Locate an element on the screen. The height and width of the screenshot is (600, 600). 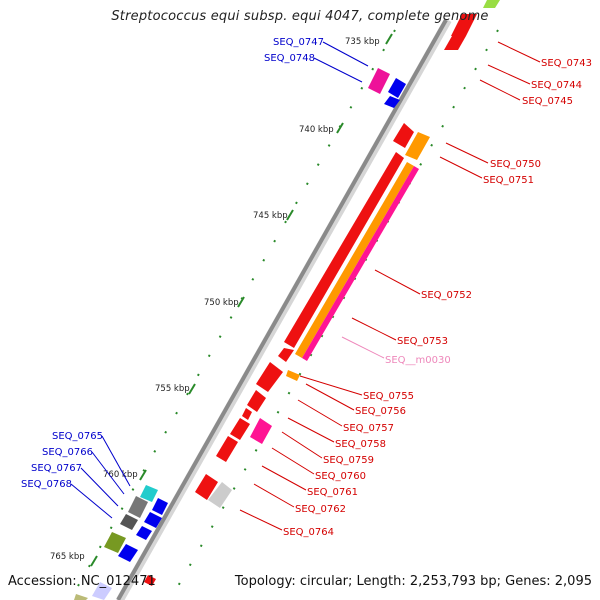
gene-seq0757 is located at coordinates (256, 401).